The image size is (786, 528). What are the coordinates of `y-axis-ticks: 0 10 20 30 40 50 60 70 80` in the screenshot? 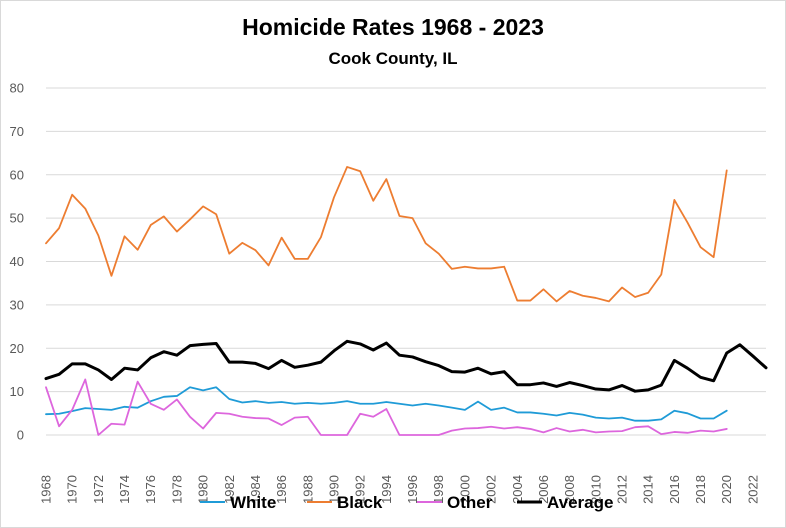 It's located at (17, 262).